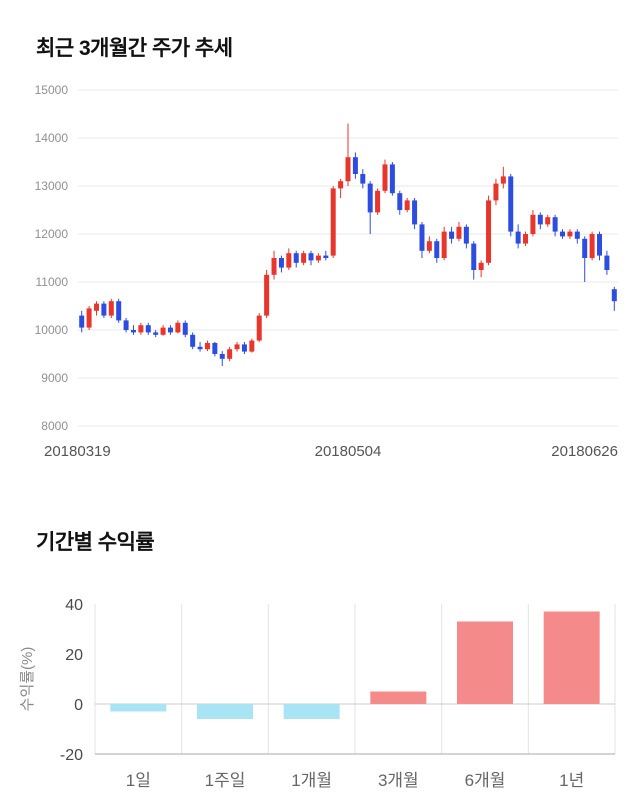 Image resolution: width=640 pixels, height=810 pixels. What do you see at coordinates (485, 780) in the screenshot?
I see `svg-text: 6개월` at bounding box center [485, 780].